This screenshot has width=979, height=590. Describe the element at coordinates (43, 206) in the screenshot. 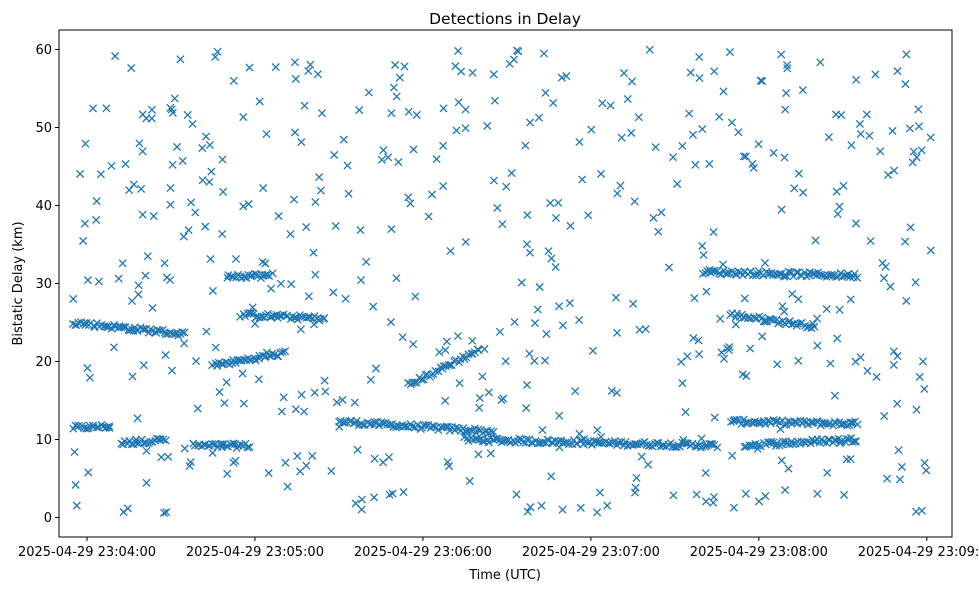

I see `y-tick-label: 40` at that location.